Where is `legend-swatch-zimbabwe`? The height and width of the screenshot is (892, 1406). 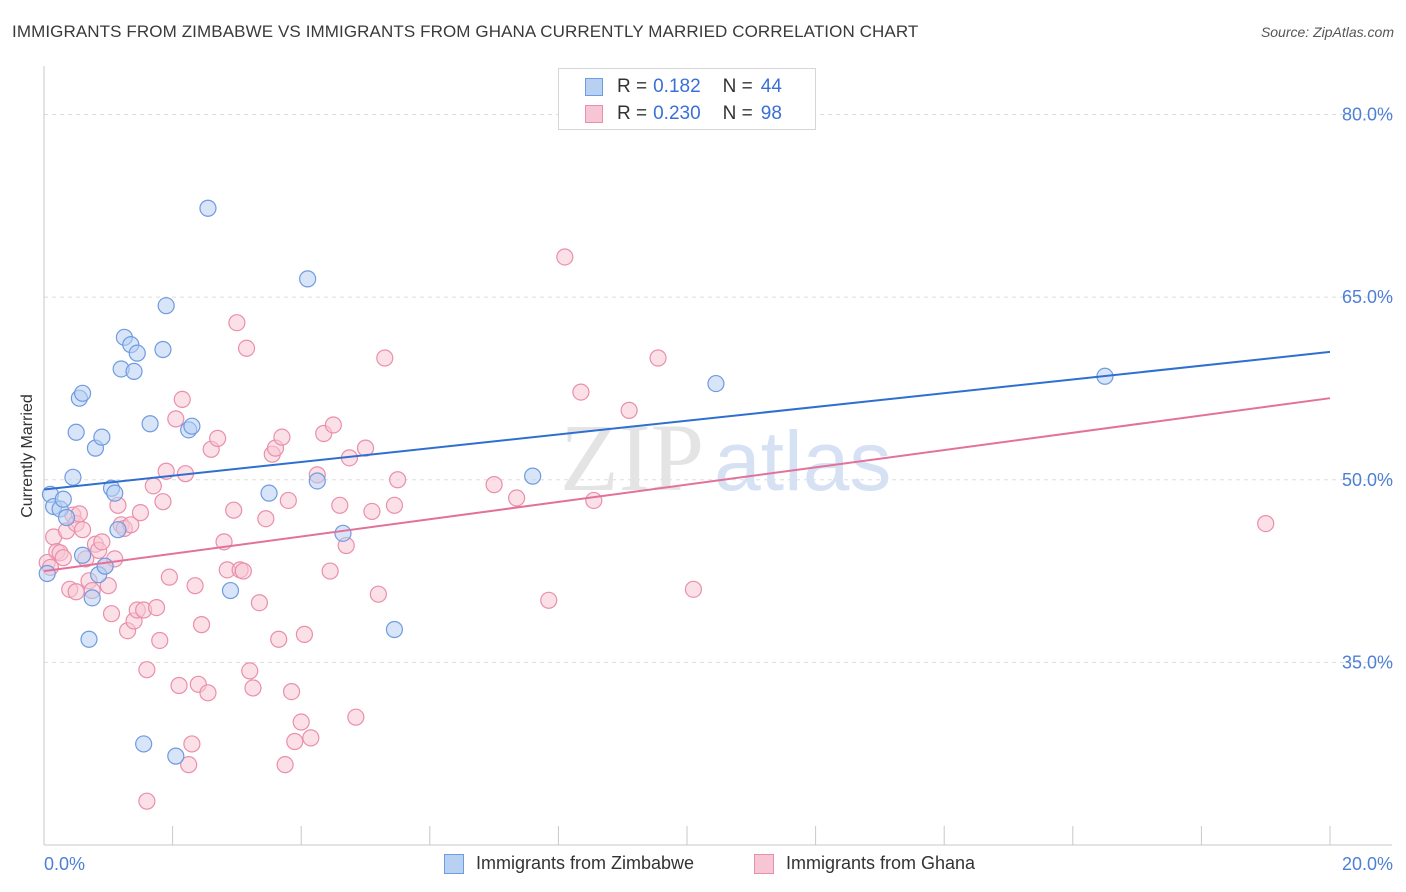
legend-swatch-zimbabwe is located at coordinates (594, 87).